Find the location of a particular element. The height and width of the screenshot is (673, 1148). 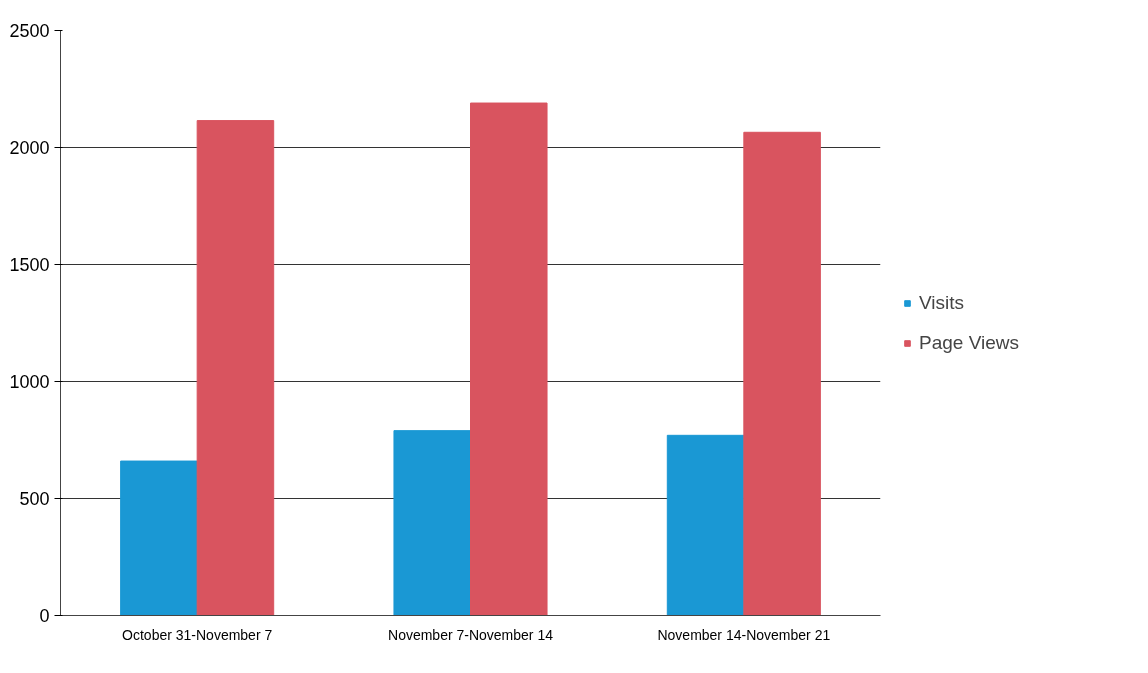

y-tick-label: 500 is located at coordinates (34, 499).